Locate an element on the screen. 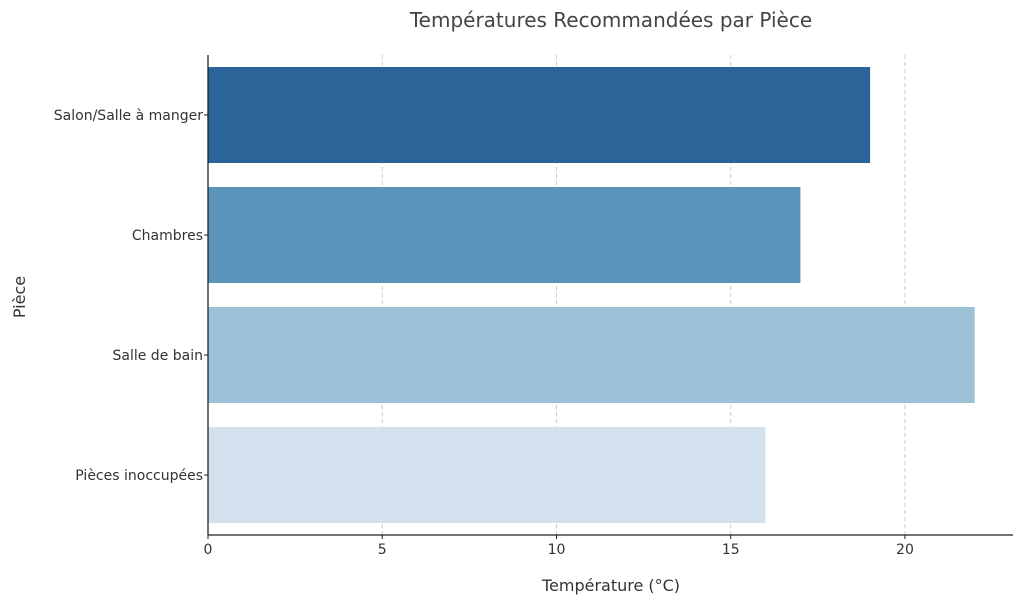 The image size is (1024, 609). x-tick-label: 10 is located at coordinates (557, 550).